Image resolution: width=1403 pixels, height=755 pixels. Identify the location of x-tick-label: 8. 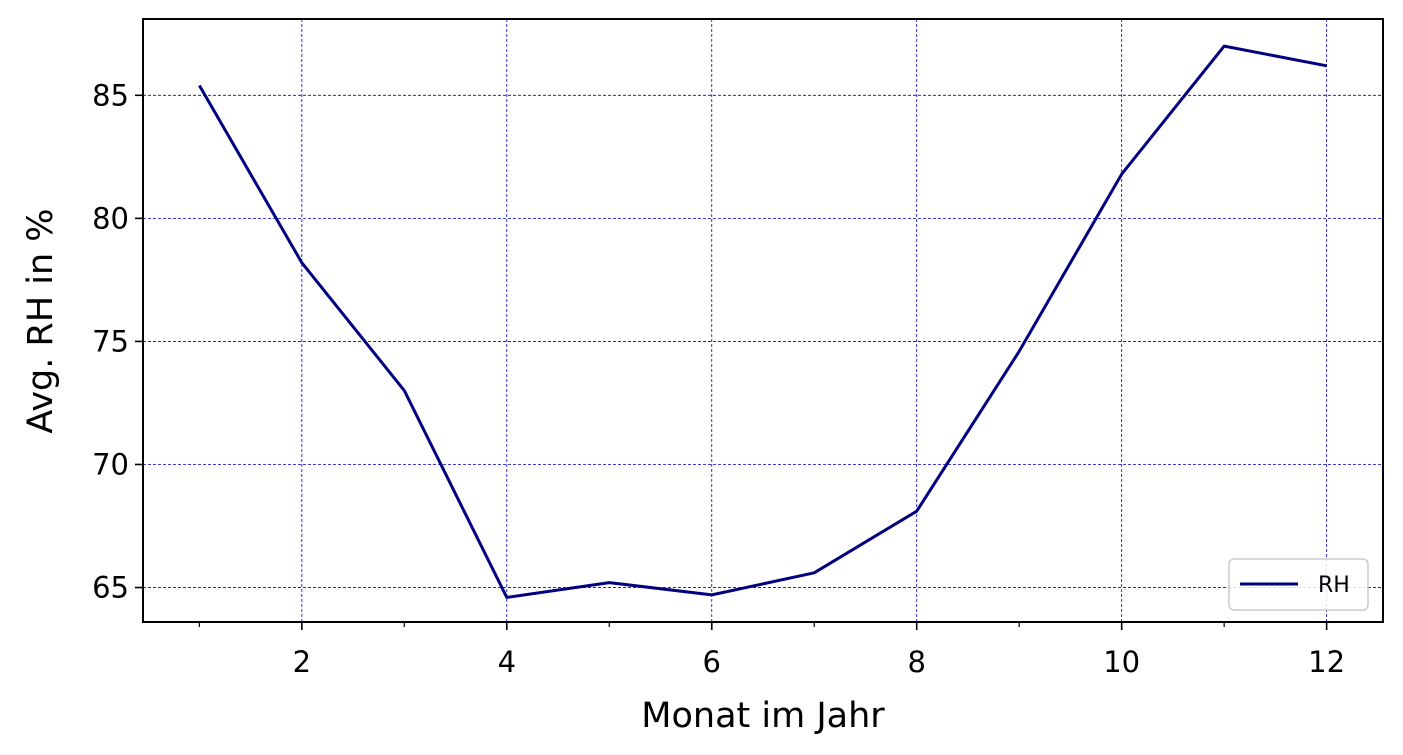
(916, 662).